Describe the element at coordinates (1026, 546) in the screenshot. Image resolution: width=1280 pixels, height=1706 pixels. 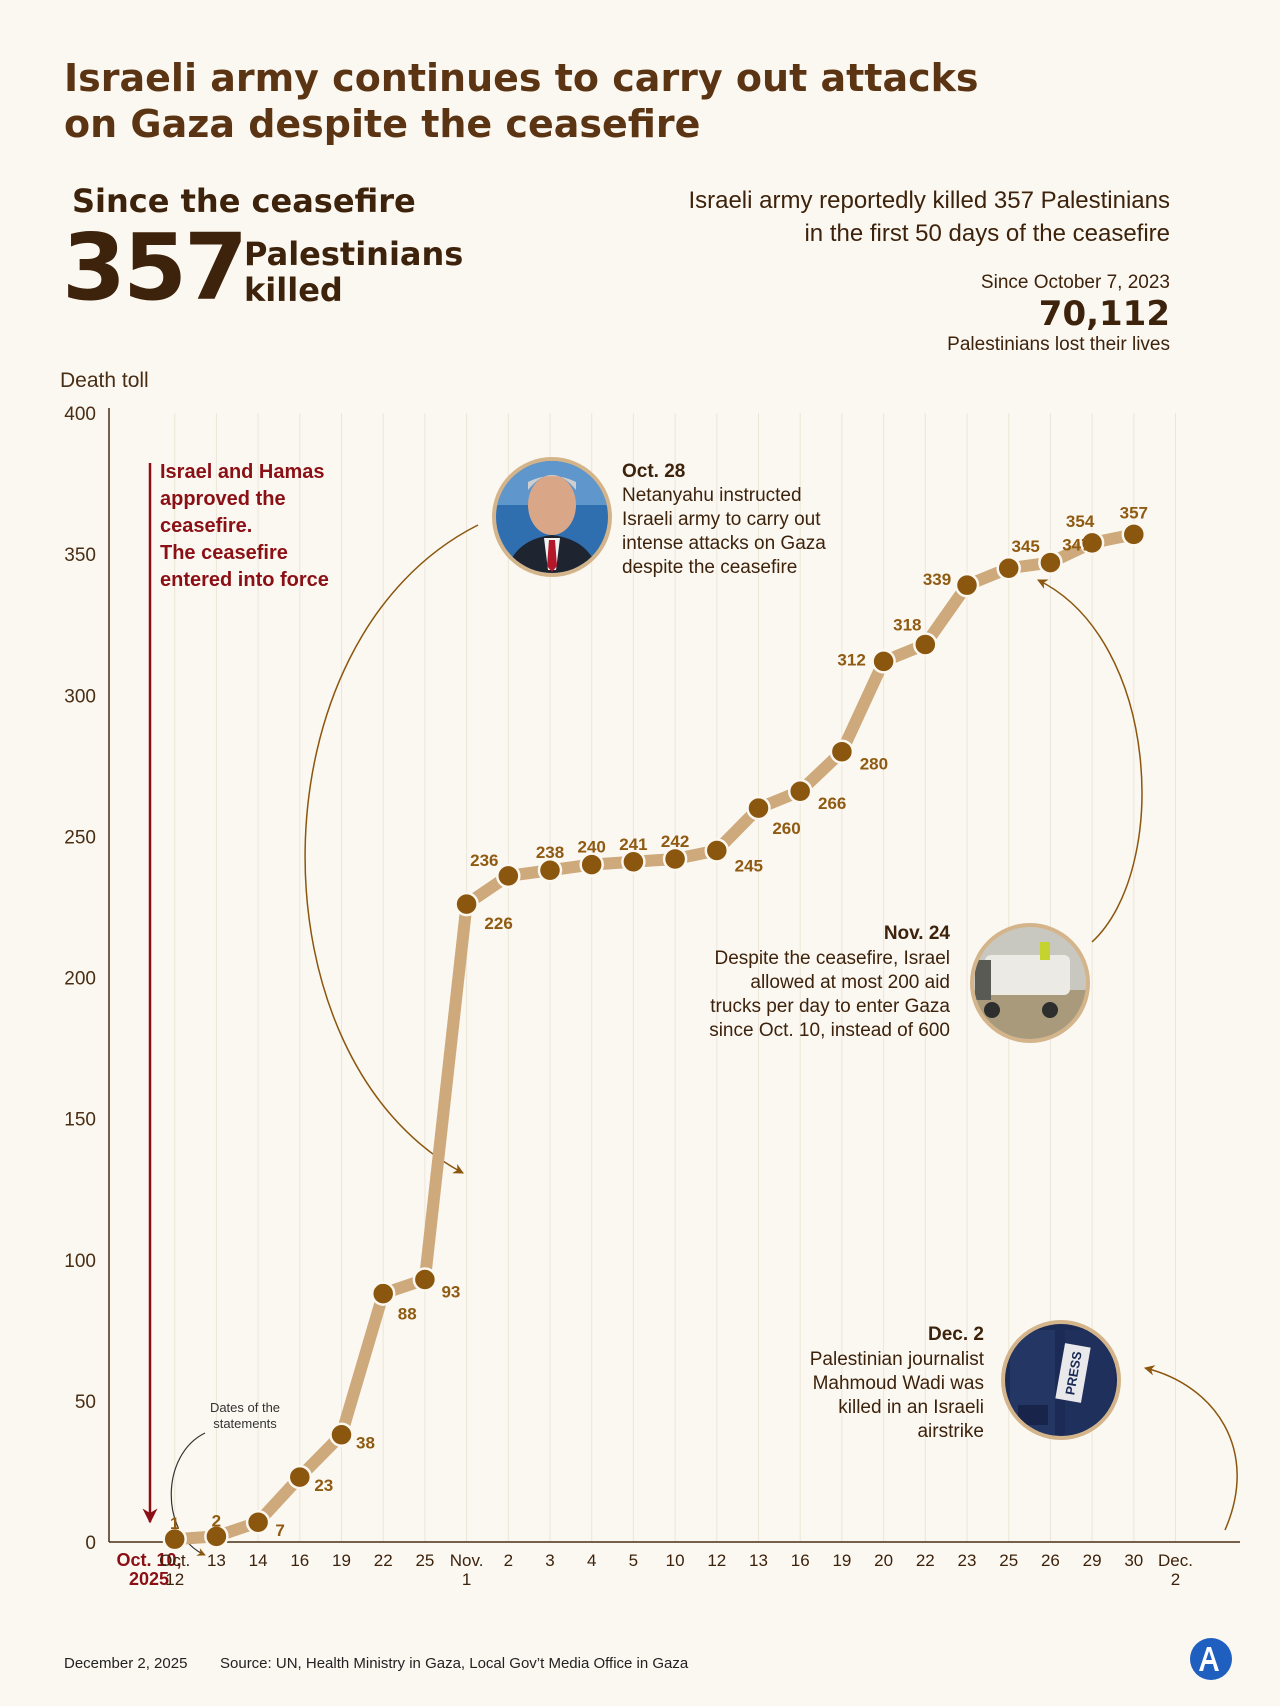
I see `data-label: 345` at that location.